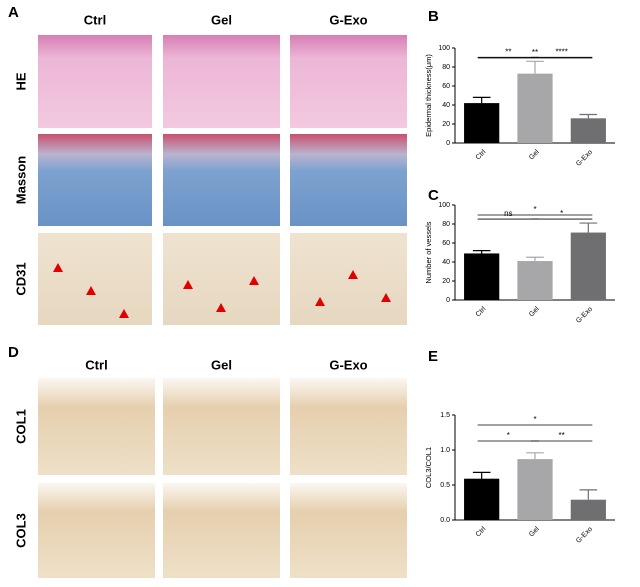 The height and width of the screenshot is (587, 640). What do you see at coordinates (428, 467) in the screenshot?
I see `y-axis-label: COL3/COL1` at bounding box center [428, 467].